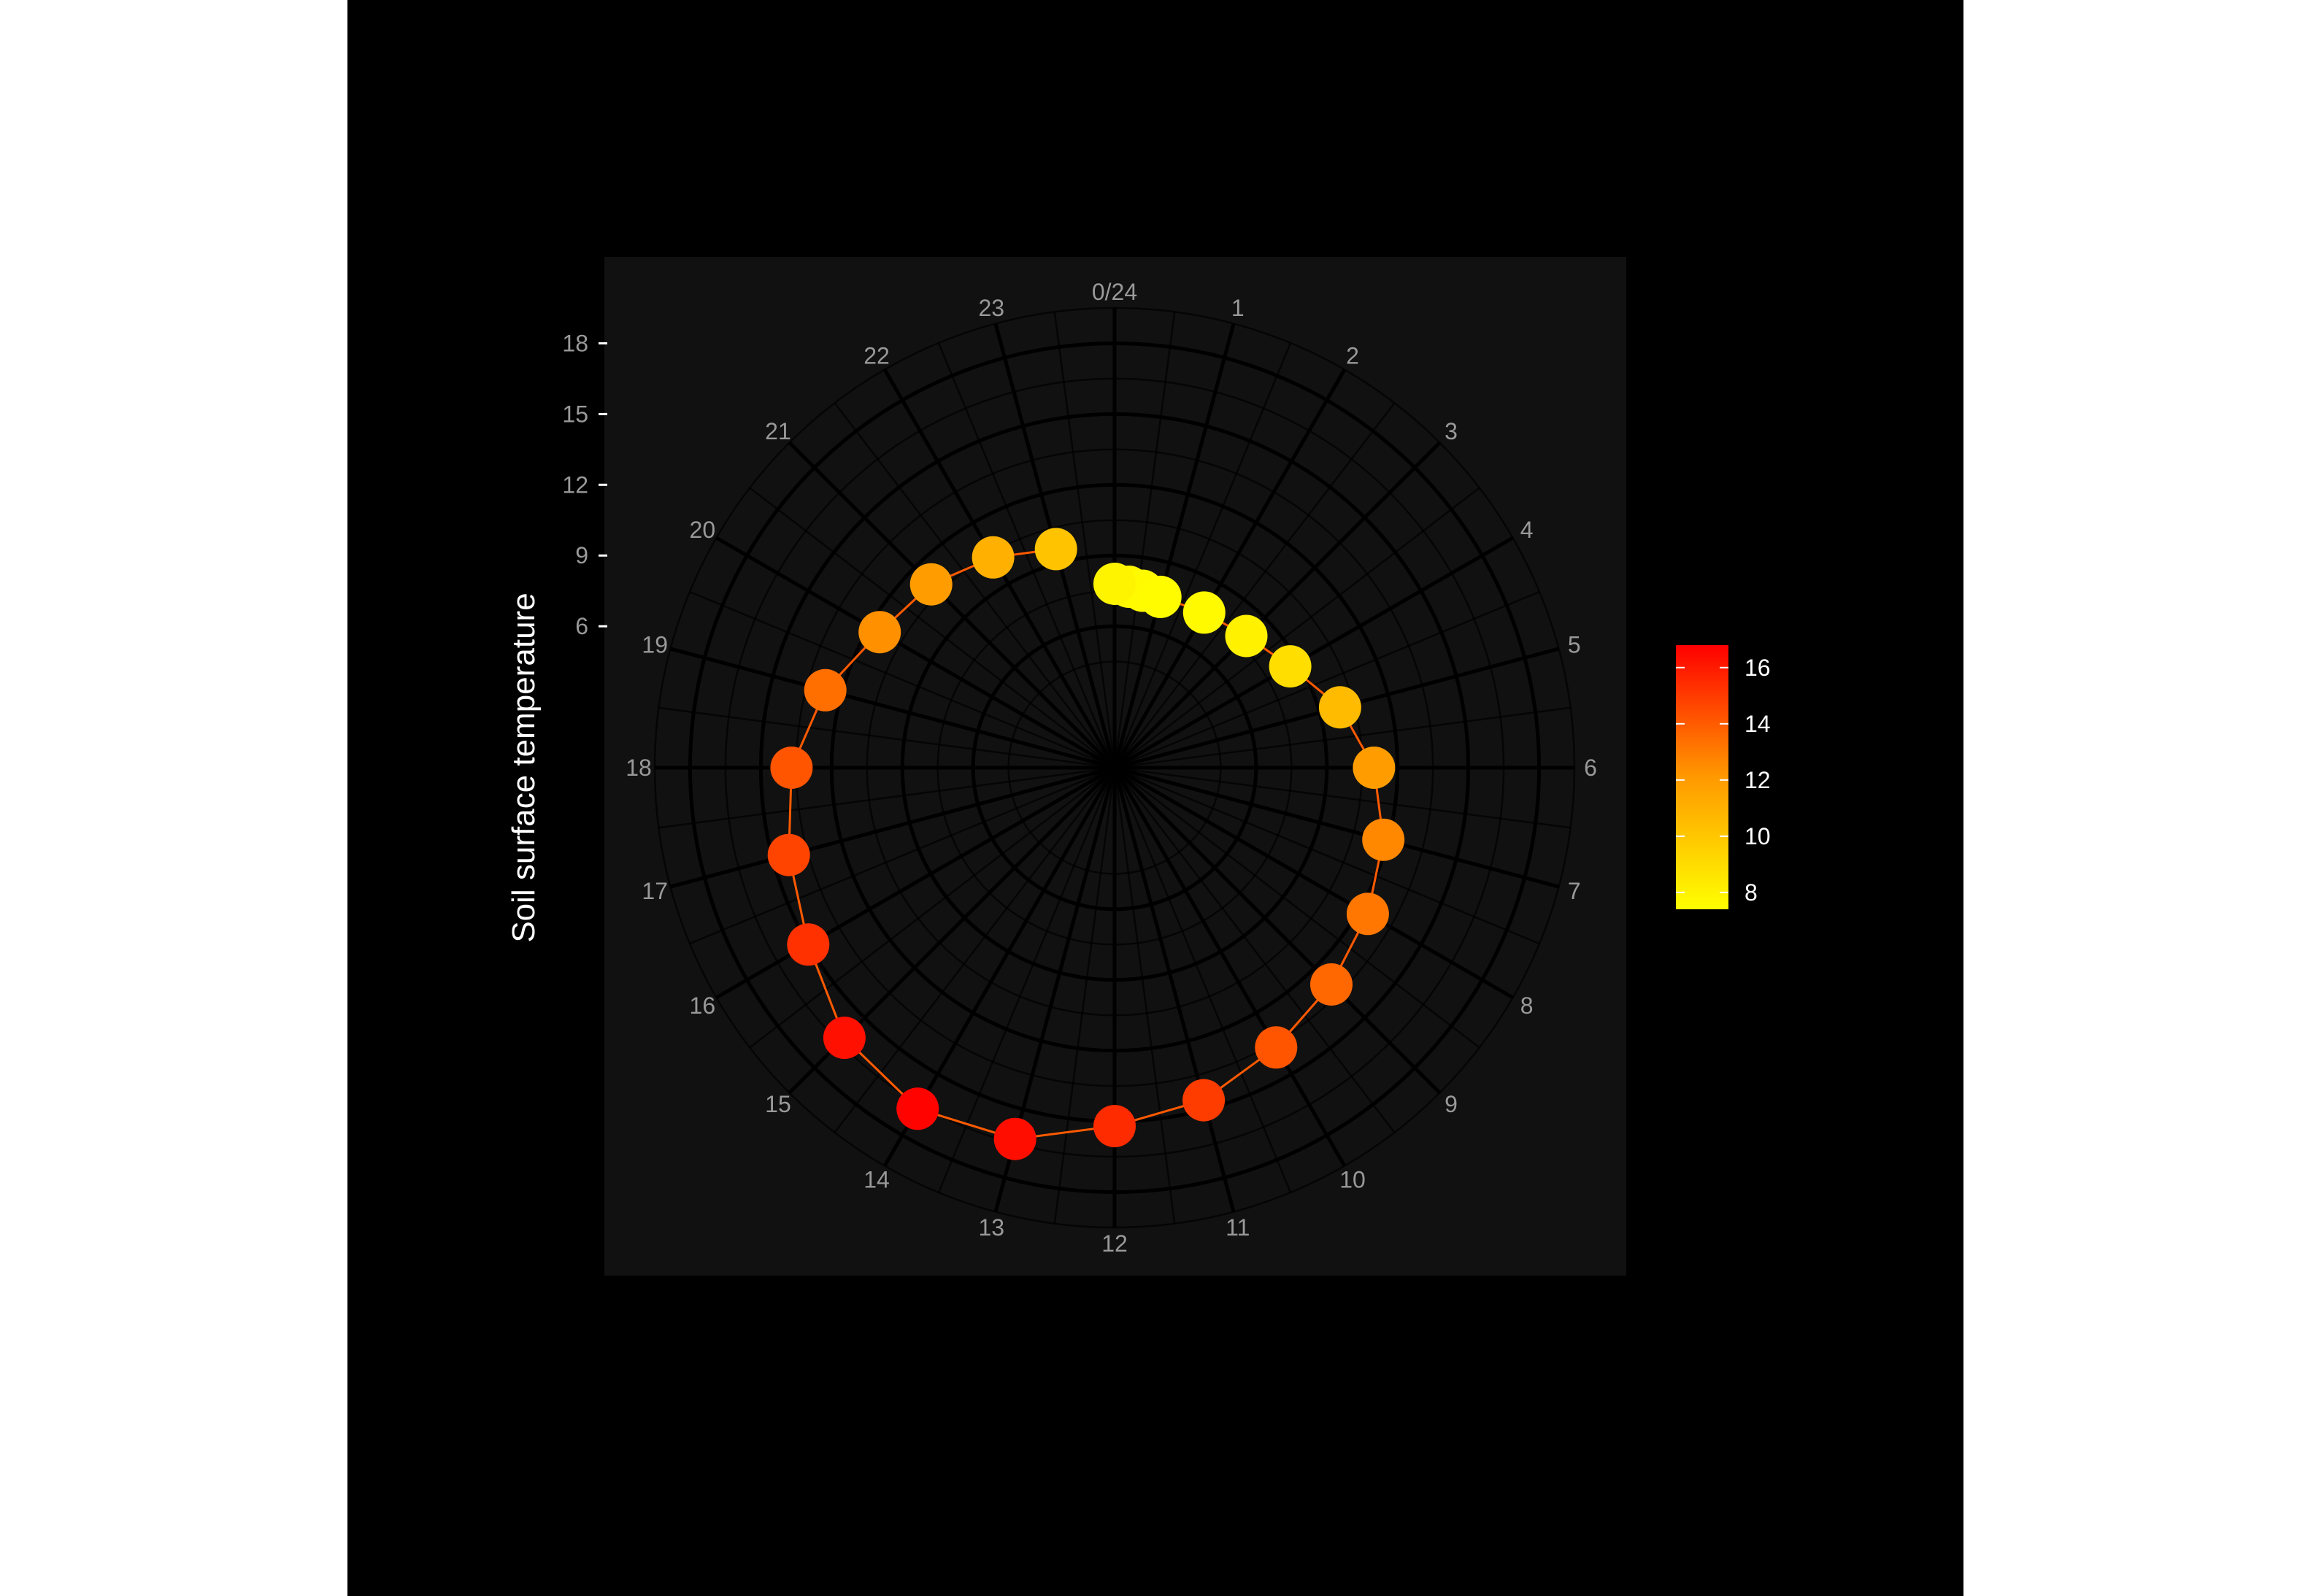 The image size is (2308, 1596). What do you see at coordinates (1114, 1243) in the screenshot?
I see `angle-tick-label: 12` at bounding box center [1114, 1243].